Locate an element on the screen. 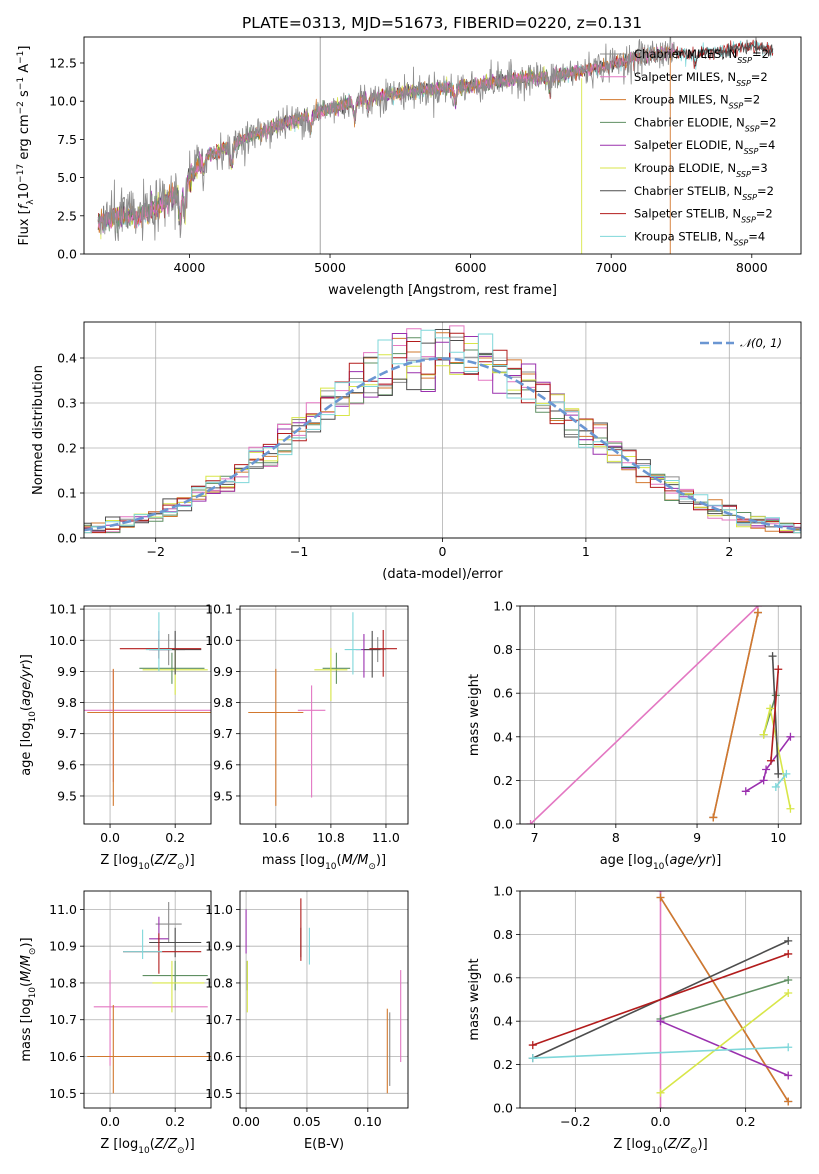 The width and height of the screenshot is (819, 1174). y-tick-label: 10.1 is located at coordinates (63, 609).